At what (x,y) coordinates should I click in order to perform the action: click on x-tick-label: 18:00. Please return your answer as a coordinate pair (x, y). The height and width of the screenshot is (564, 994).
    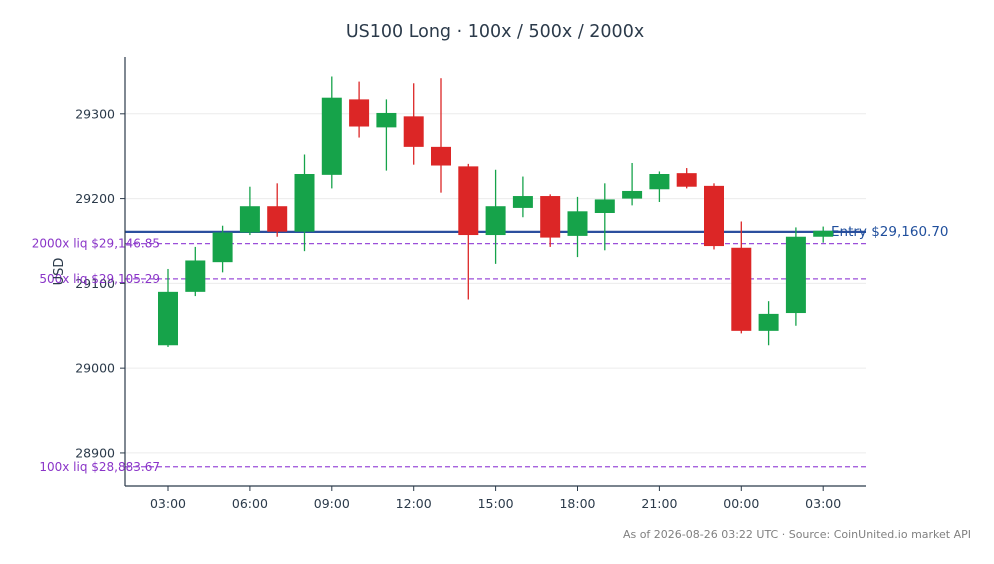
    Looking at the image, I should click on (577, 503).